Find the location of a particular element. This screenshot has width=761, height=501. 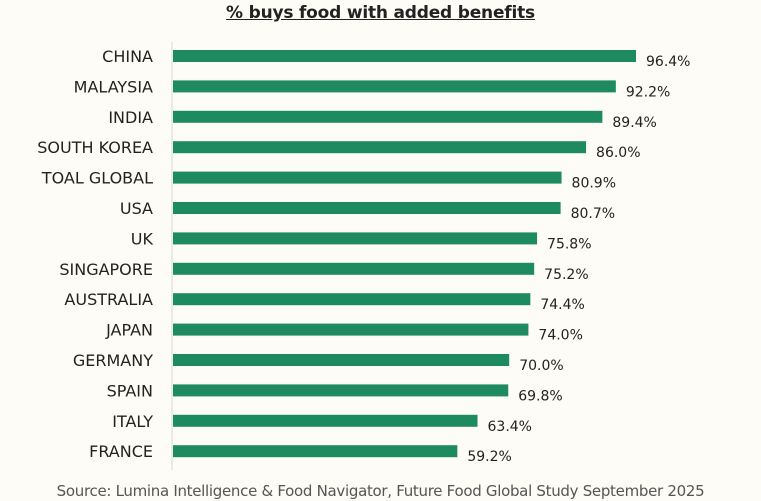

category-label: JAPAN is located at coordinates (129, 330).